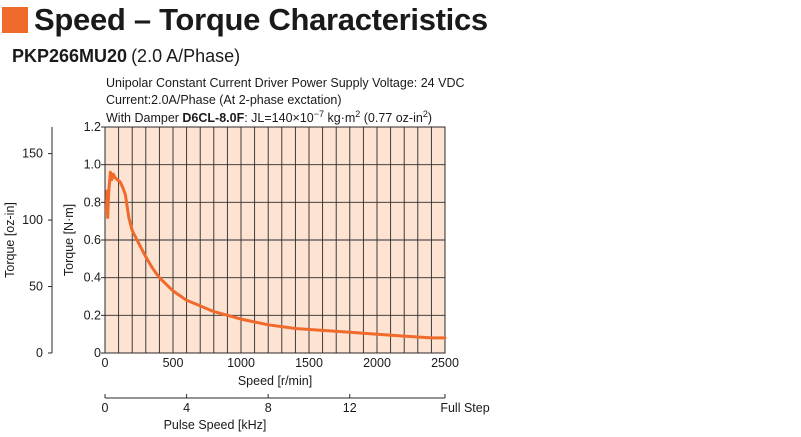 Image resolution: width=801 pixels, height=437 pixels. I want to click on model-row: PKP266MU20 (2.0 A/Phase), so click(126, 56).